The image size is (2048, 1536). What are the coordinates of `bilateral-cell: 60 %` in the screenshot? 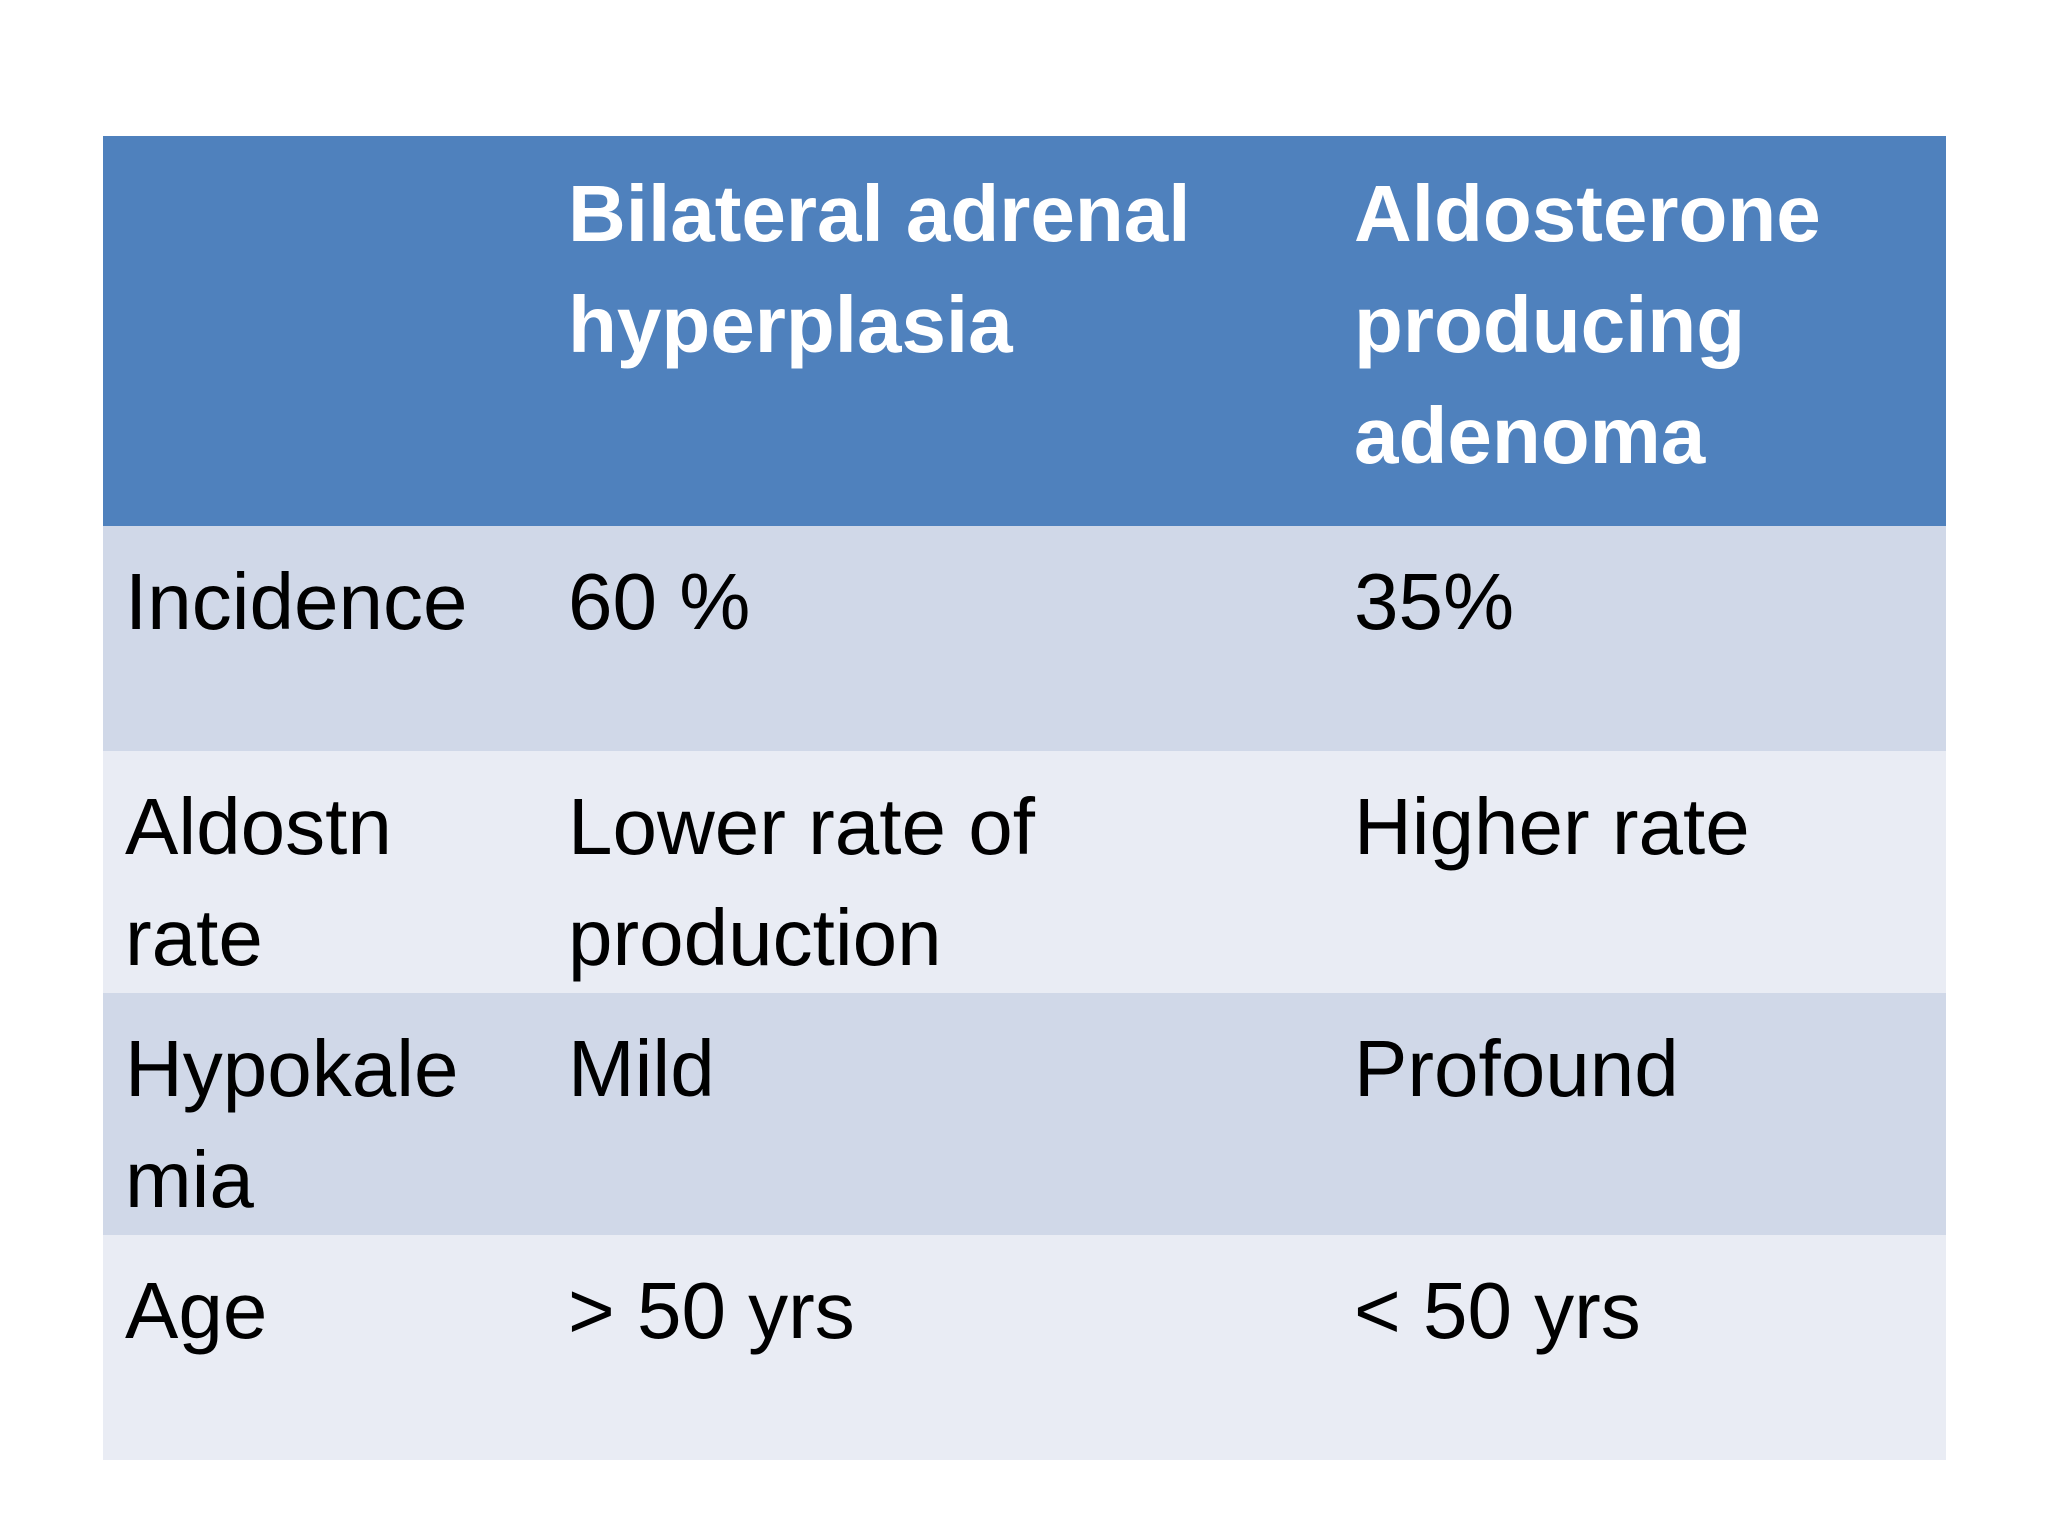 It's located at (939, 638).